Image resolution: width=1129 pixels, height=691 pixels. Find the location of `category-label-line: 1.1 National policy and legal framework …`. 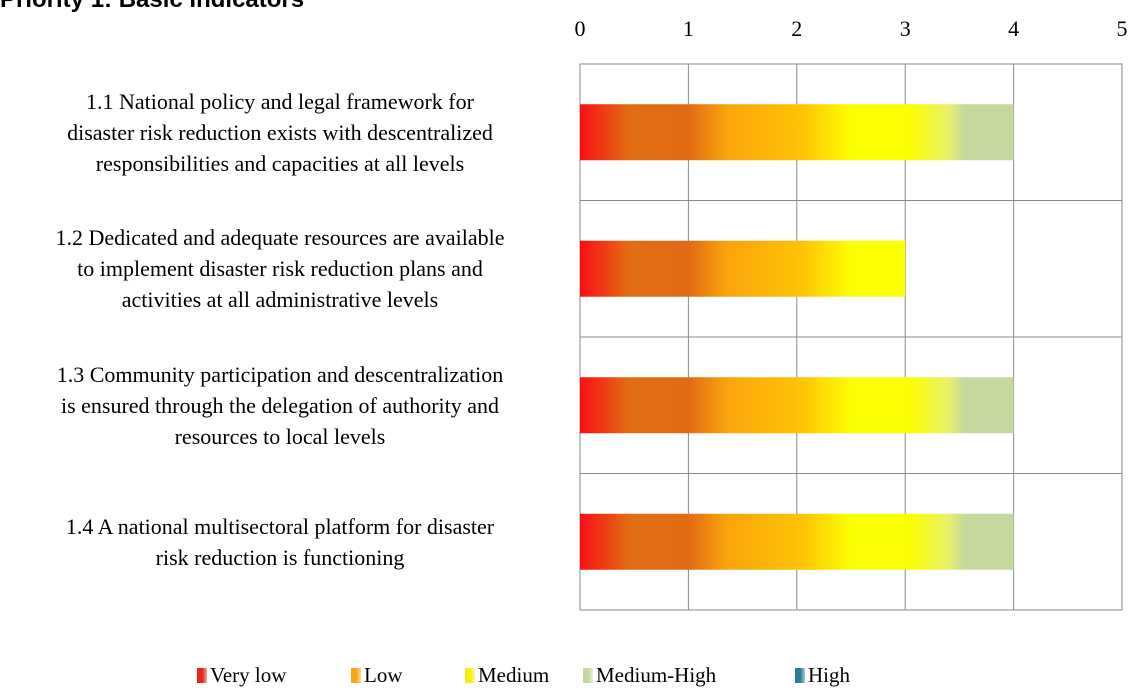

category-label-line: 1.1 National policy and legal framework … is located at coordinates (280, 101).